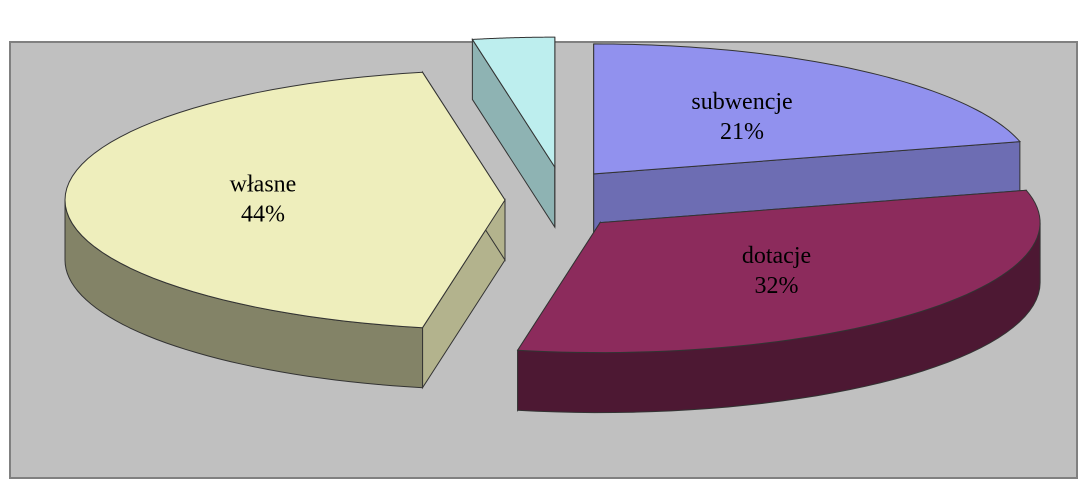 This screenshot has height=479, width=1088. I want to click on slice-label: dotacje, so click(776, 256).